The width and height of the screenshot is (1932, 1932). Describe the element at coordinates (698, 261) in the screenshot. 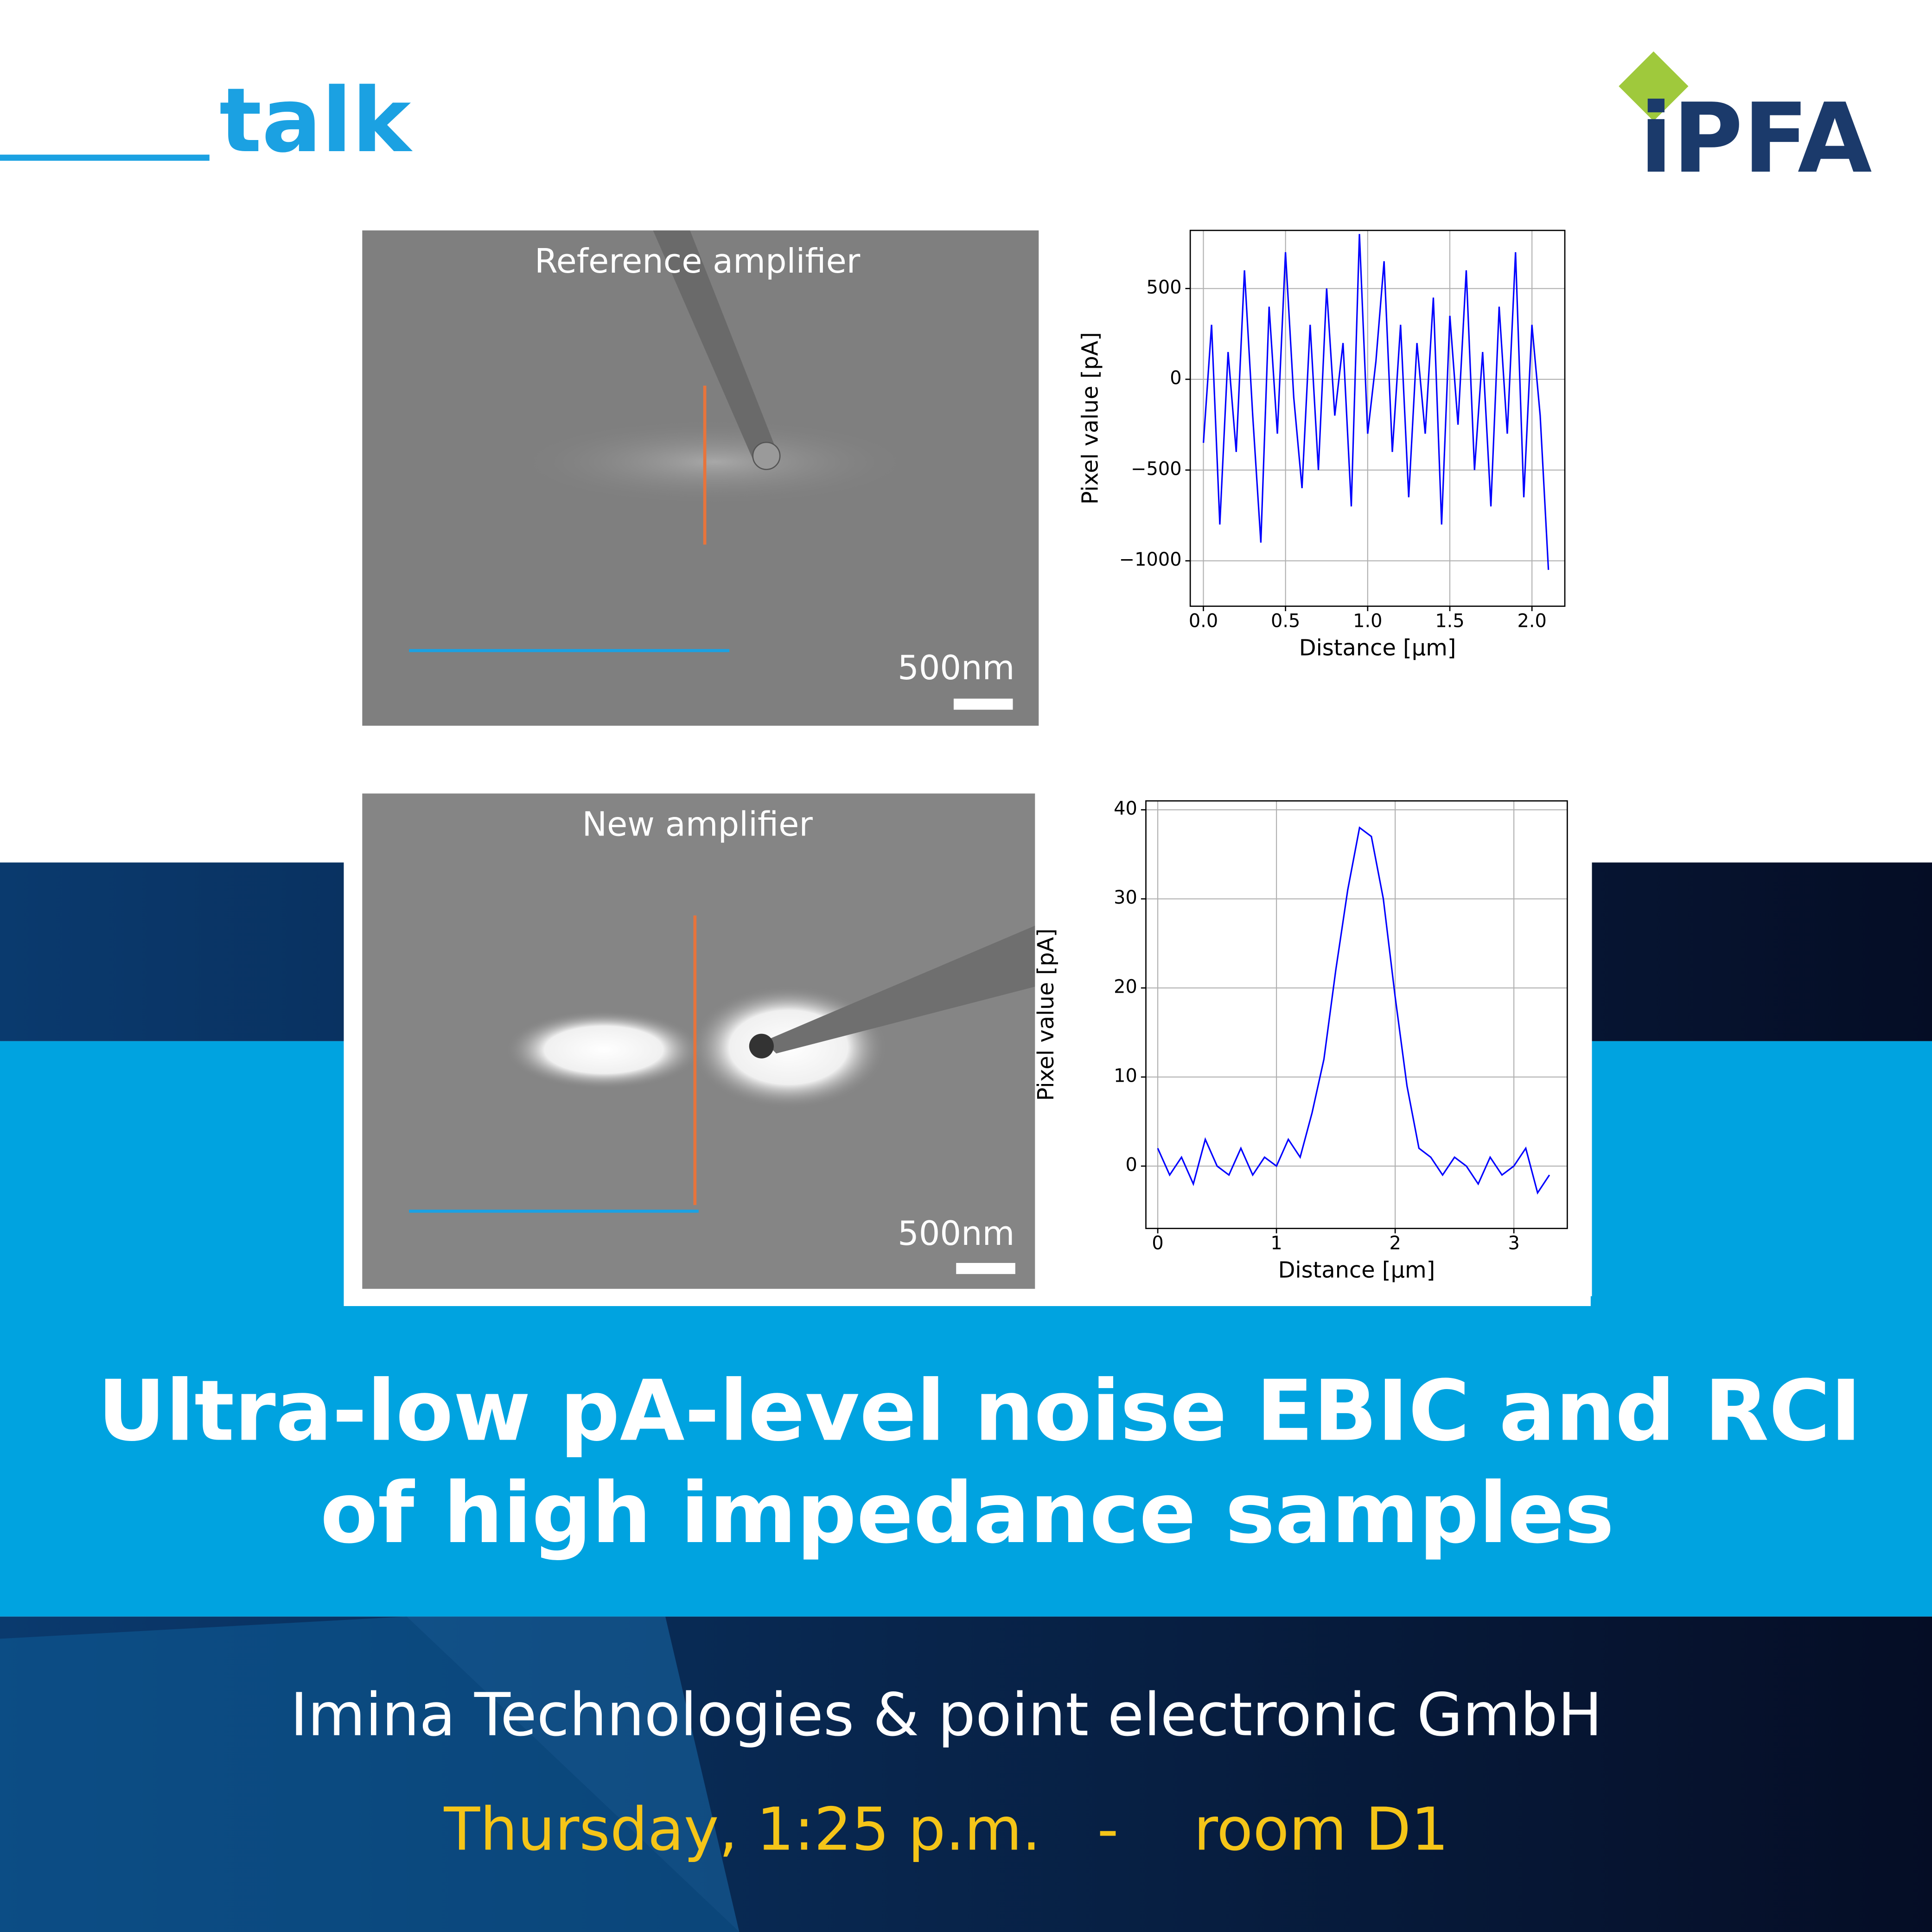

I see `image-caption: Reference amplifier` at that location.